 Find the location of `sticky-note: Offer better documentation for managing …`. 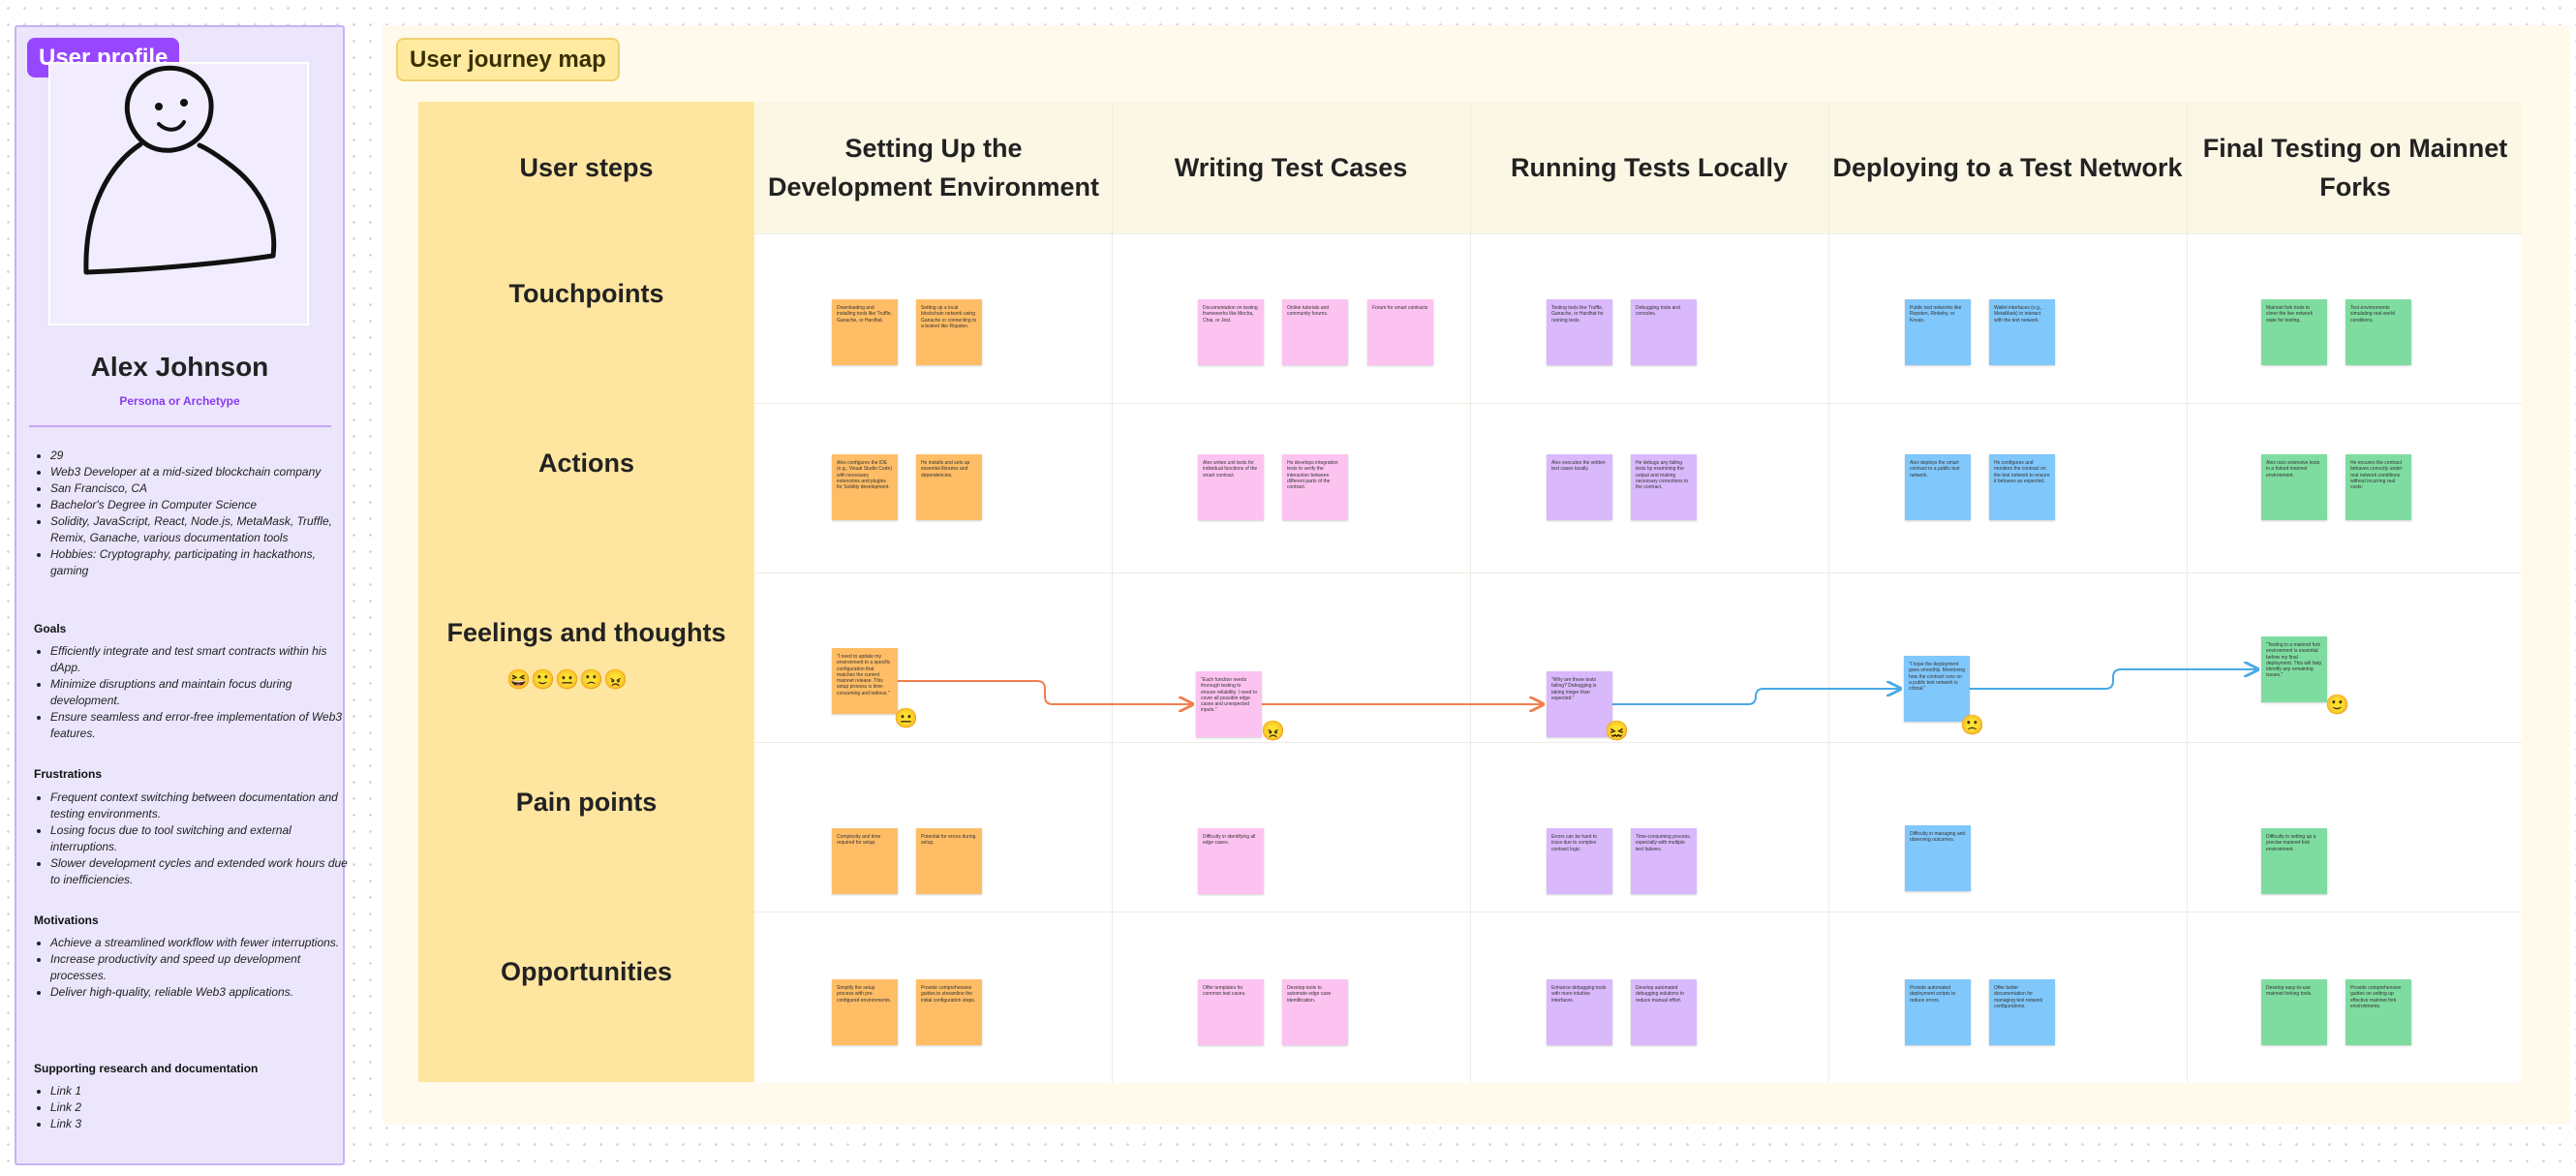

sticky-note: Offer better documentation for managing … is located at coordinates (2022, 1012).